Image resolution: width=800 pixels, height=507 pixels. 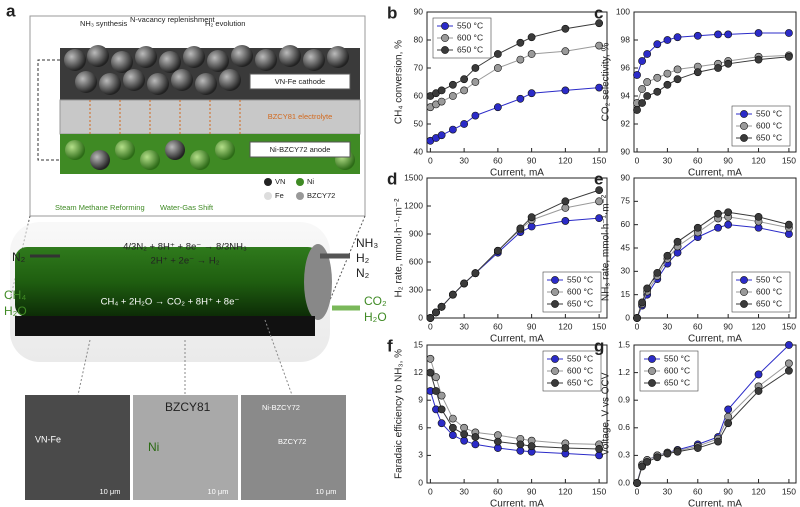 I want to click on y-tick-label: 92, so click(x=626, y=123).